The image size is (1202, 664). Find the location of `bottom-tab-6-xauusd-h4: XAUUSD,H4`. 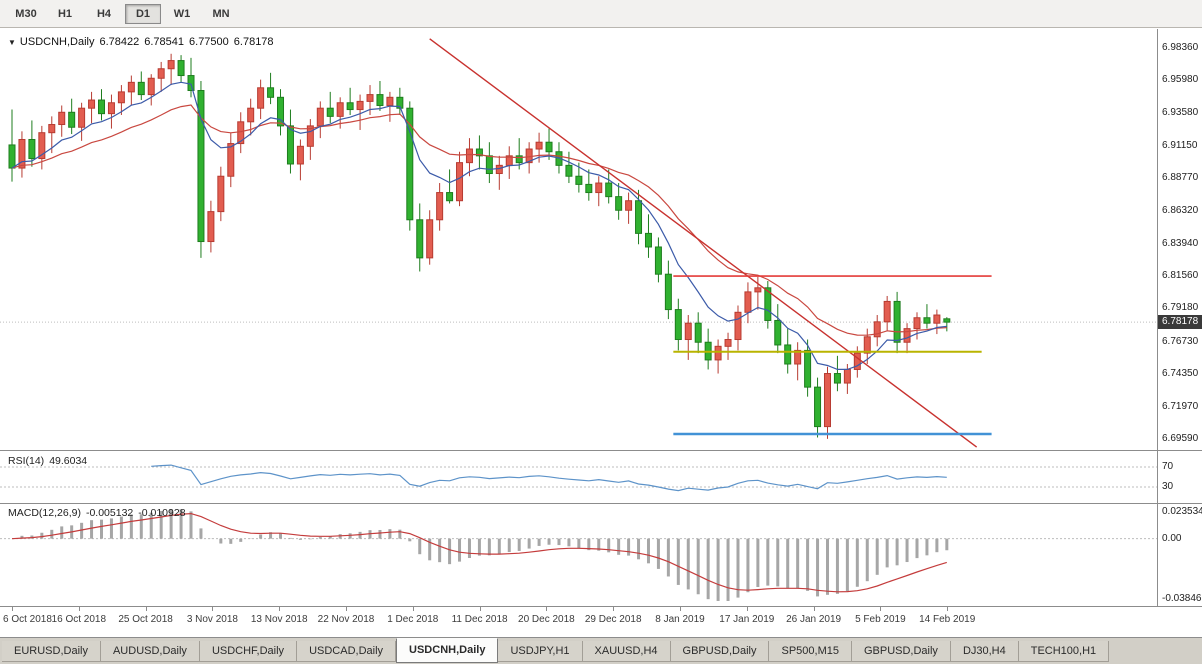

bottom-tab-6-xauusd-h4: XAUUSD,H4 is located at coordinates (626, 651).